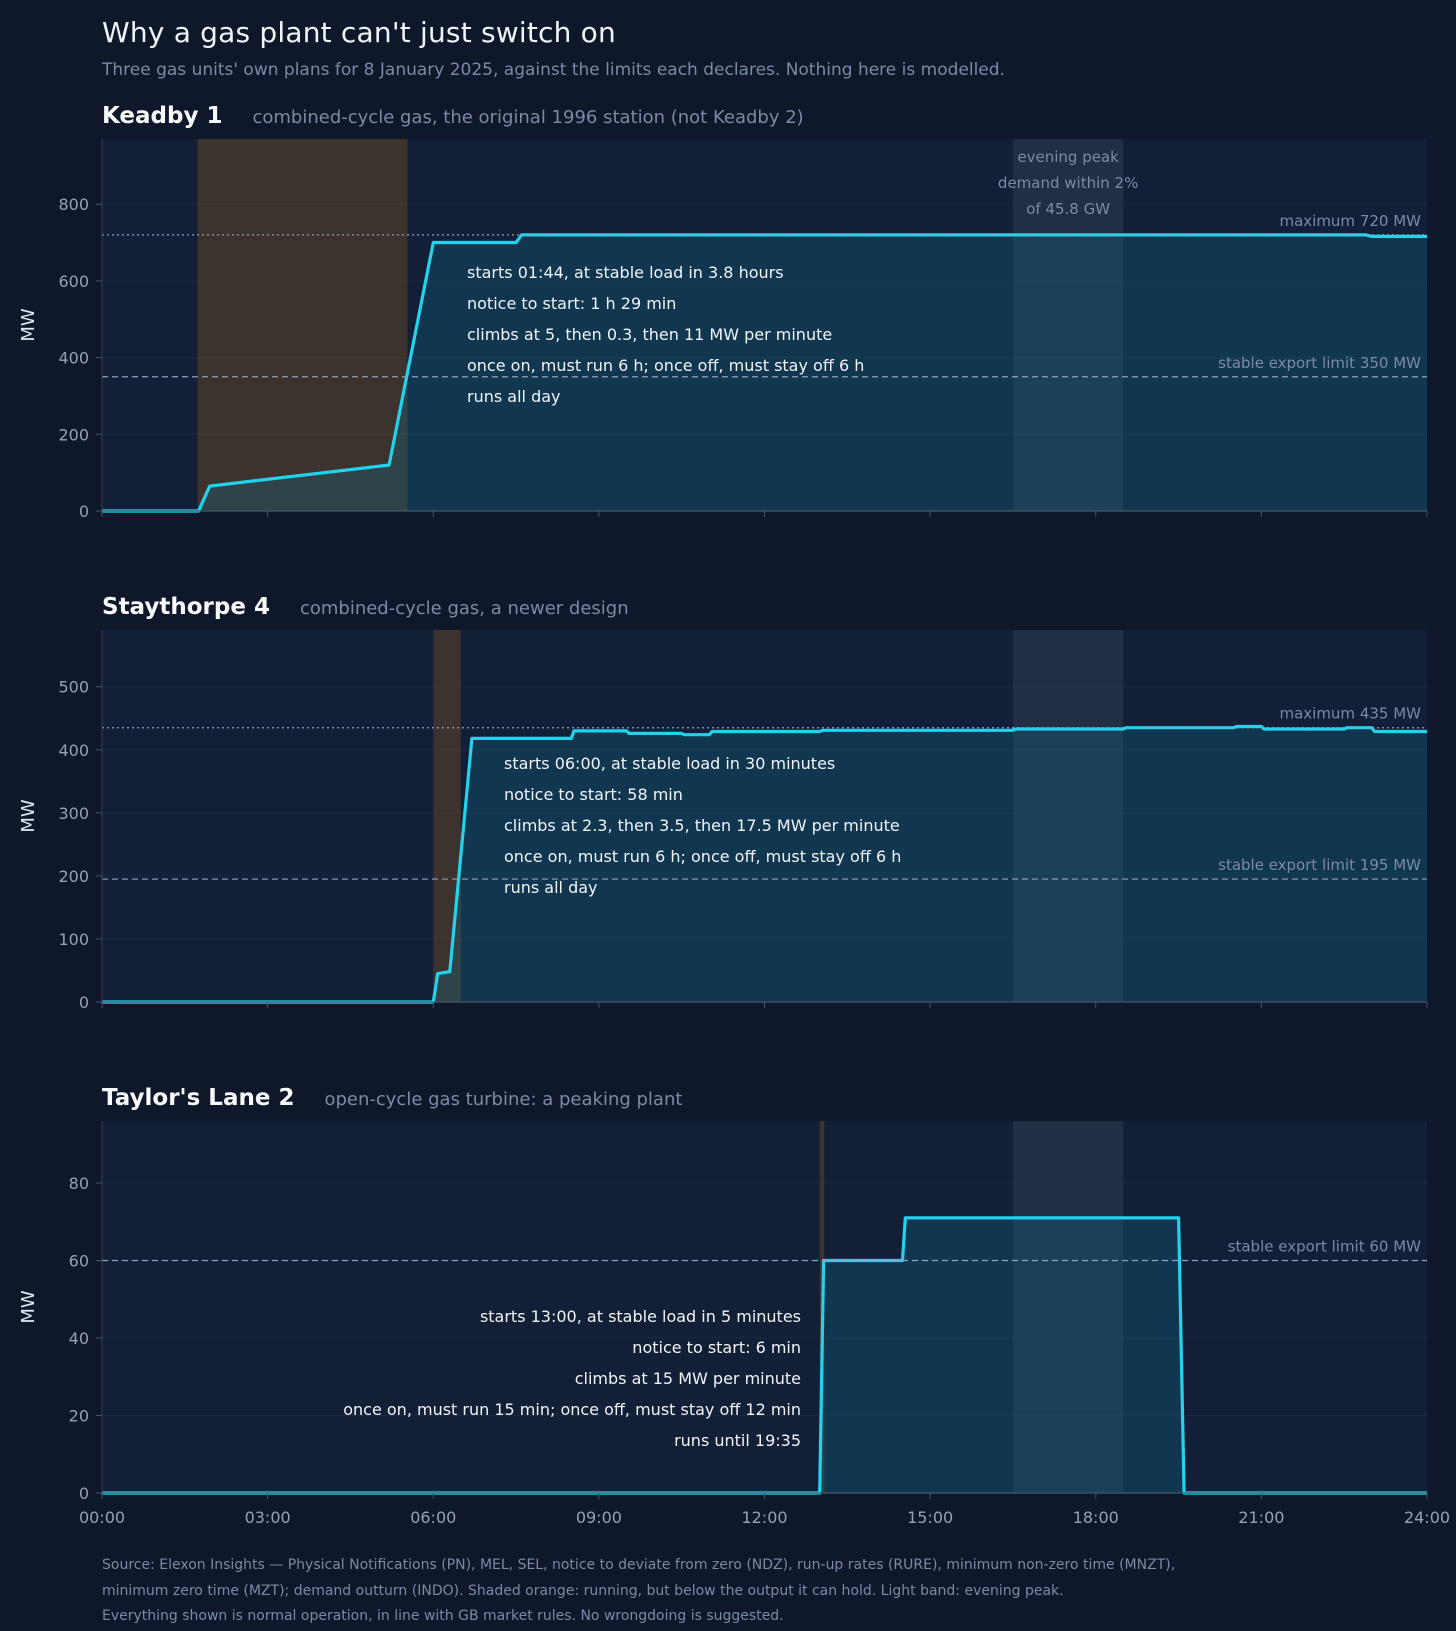  Describe the element at coordinates (571, 303) in the screenshot. I see `annotation-note: notice to start: 1 h 29 min` at that location.